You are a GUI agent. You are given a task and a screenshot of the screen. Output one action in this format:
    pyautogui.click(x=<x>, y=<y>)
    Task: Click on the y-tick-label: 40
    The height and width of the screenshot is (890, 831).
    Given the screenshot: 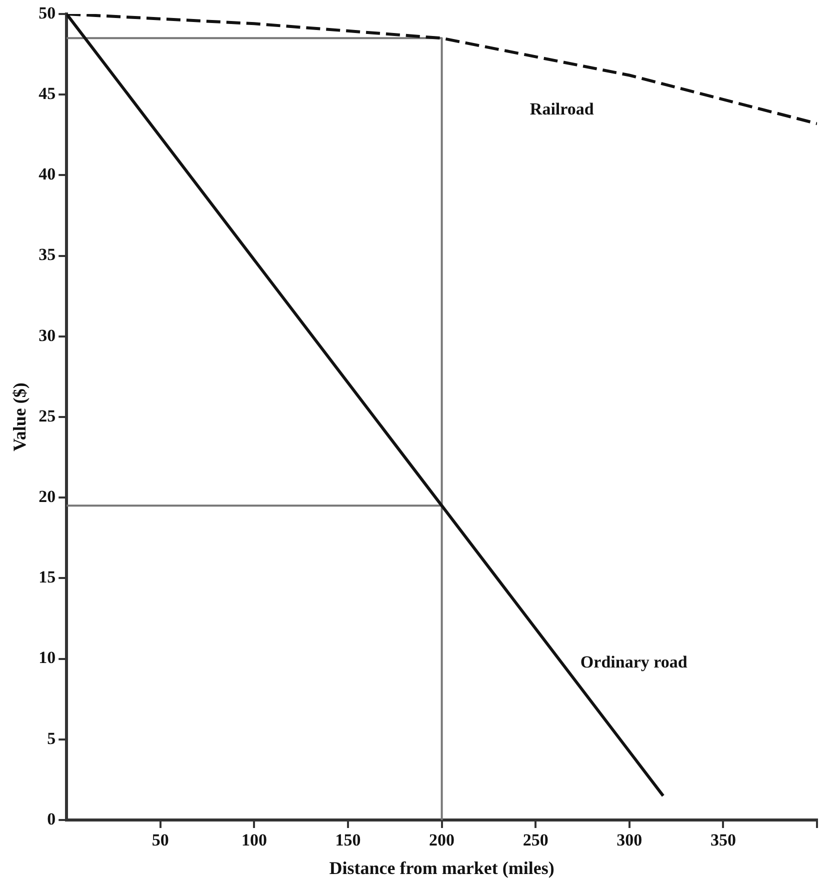 What is the action you would take?
    pyautogui.click(x=47, y=174)
    